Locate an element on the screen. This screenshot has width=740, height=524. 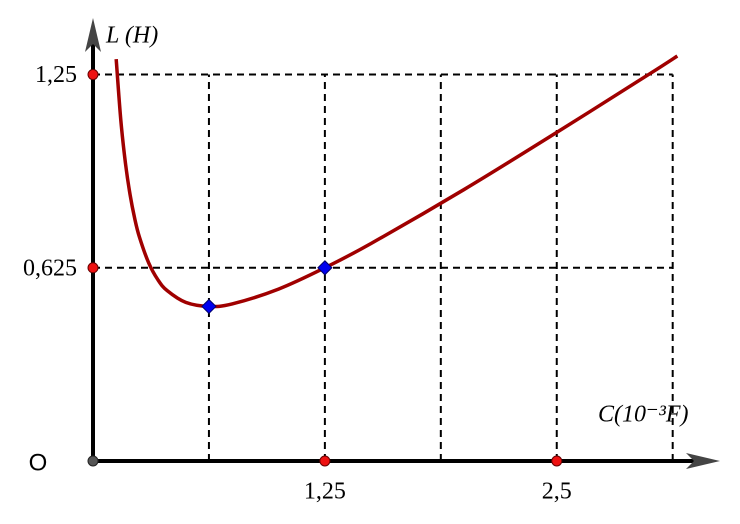
x-arrow is located at coordinates (703, 461).